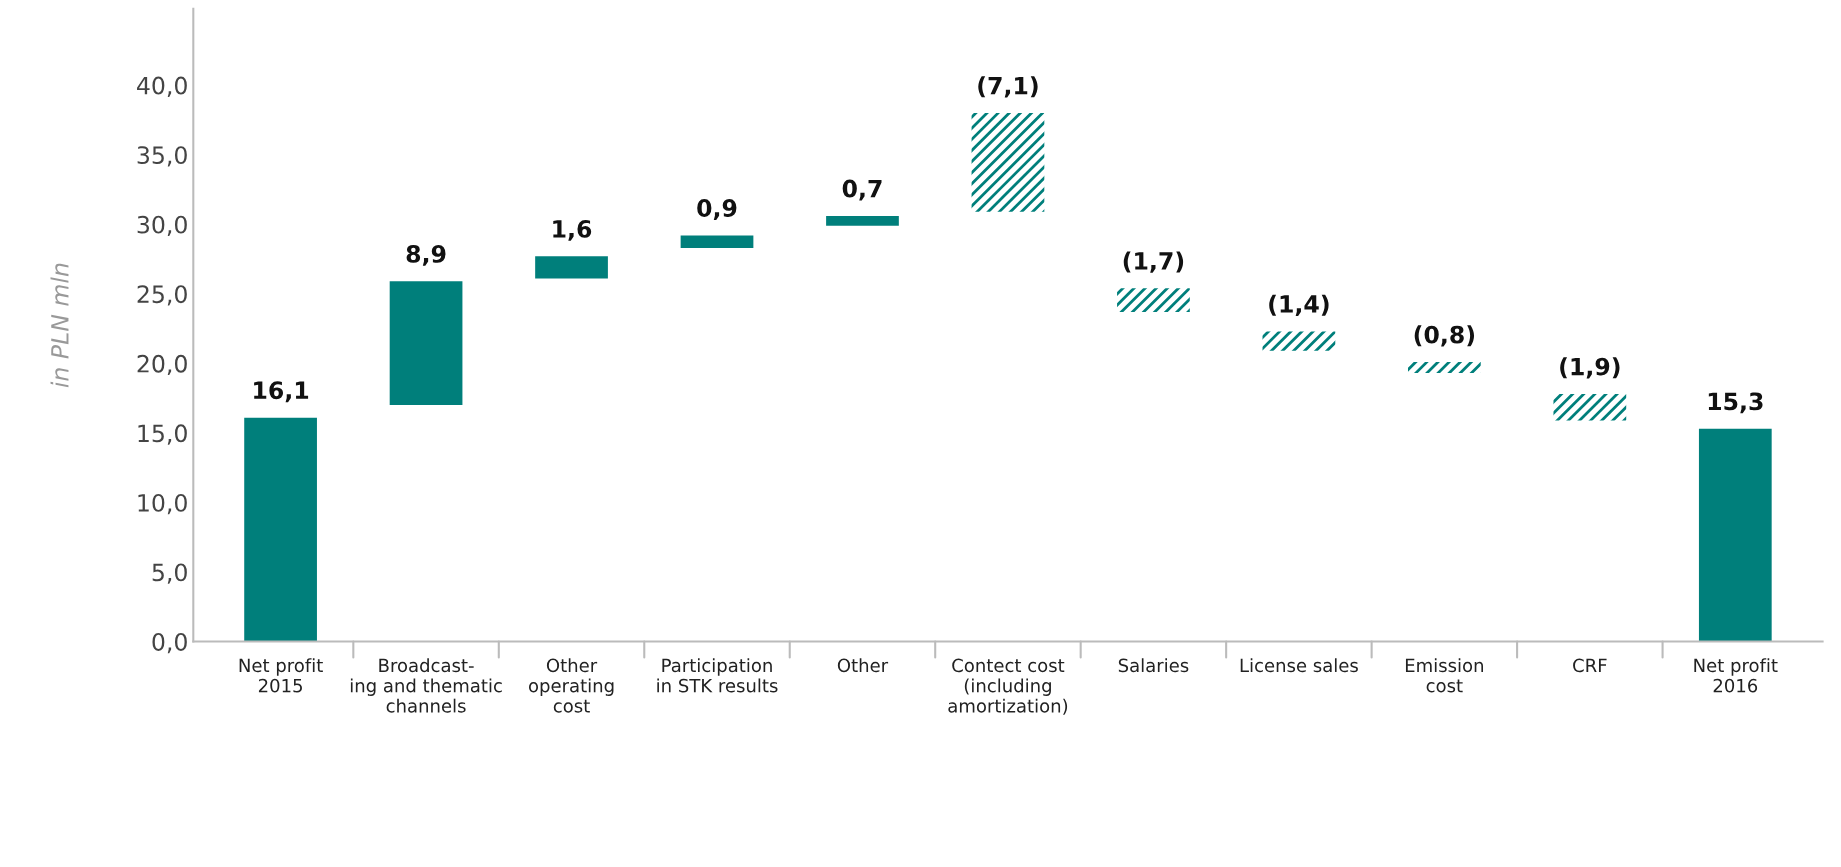  What do you see at coordinates (162, 225) in the screenshot?
I see `y-tick-label: 30,0` at bounding box center [162, 225].